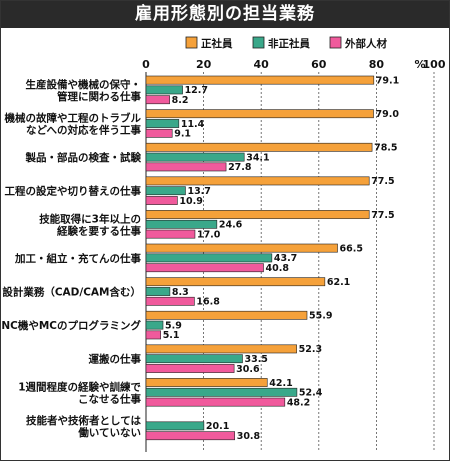 Image resolution: width=450 pixels, height=461 pixels. What do you see at coordinates (182, 134) in the screenshot?
I see `value-label: 9.1` at bounding box center [182, 134].